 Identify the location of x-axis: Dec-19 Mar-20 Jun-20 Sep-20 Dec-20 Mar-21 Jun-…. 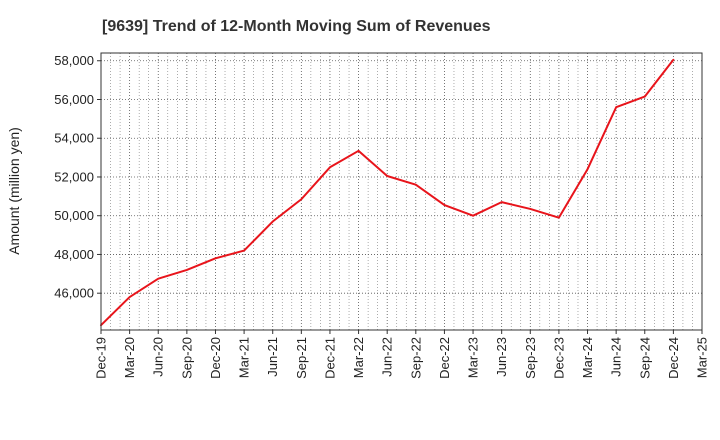
(402, 354).